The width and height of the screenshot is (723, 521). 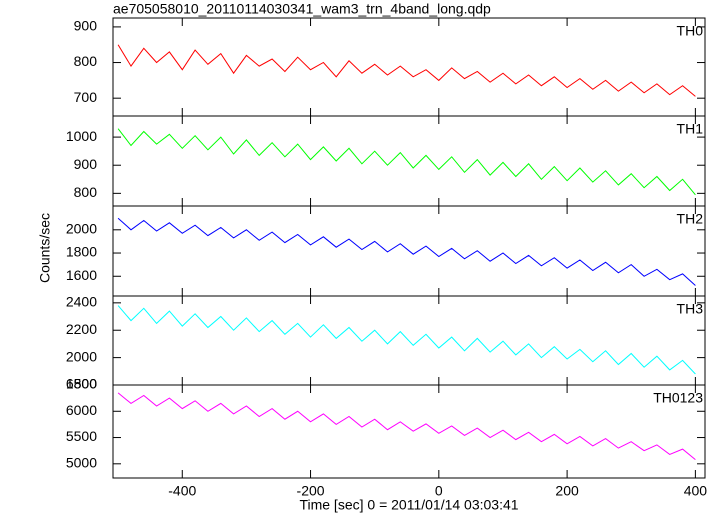 What do you see at coordinates (690, 219) in the screenshot?
I see `panel-label: TH2` at bounding box center [690, 219].